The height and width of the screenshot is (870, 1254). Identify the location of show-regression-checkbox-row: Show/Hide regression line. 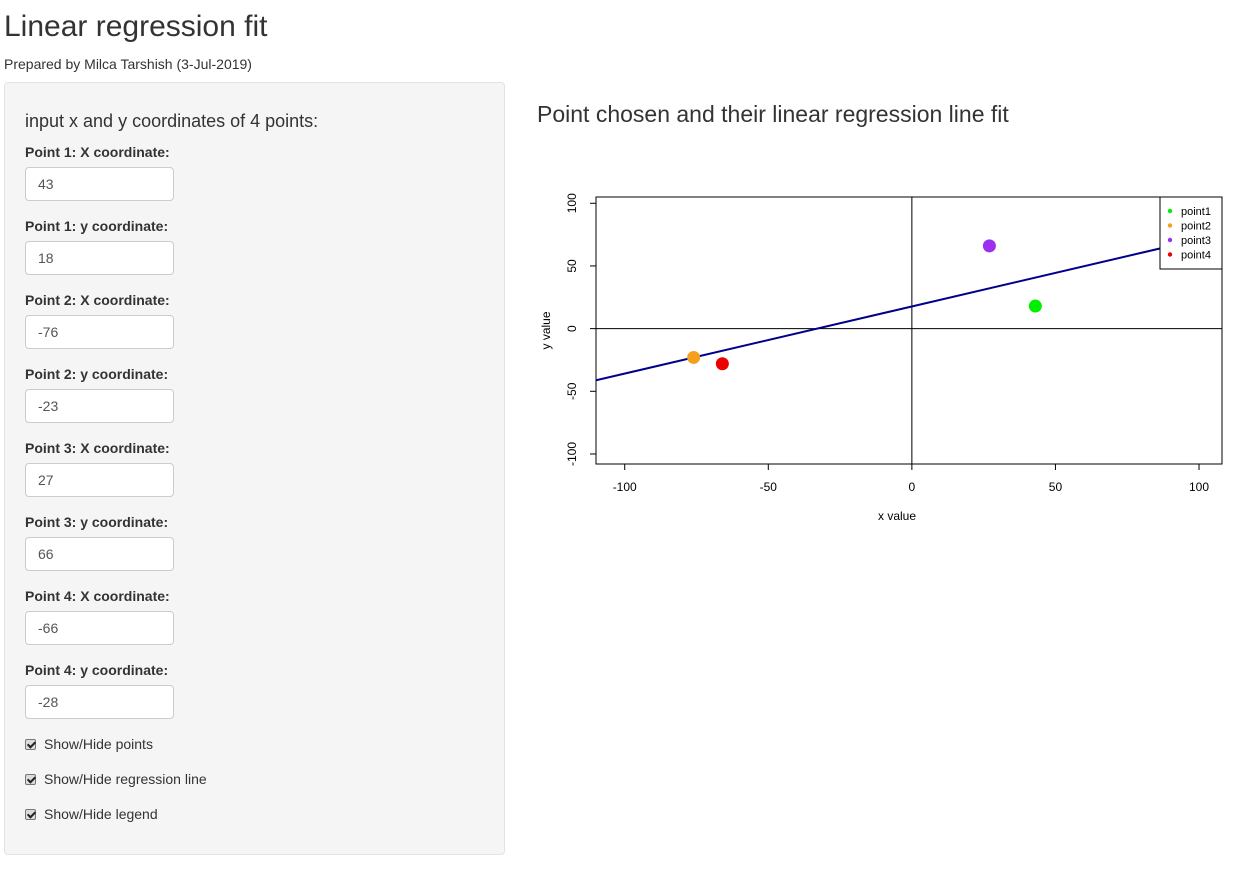
(116, 779).